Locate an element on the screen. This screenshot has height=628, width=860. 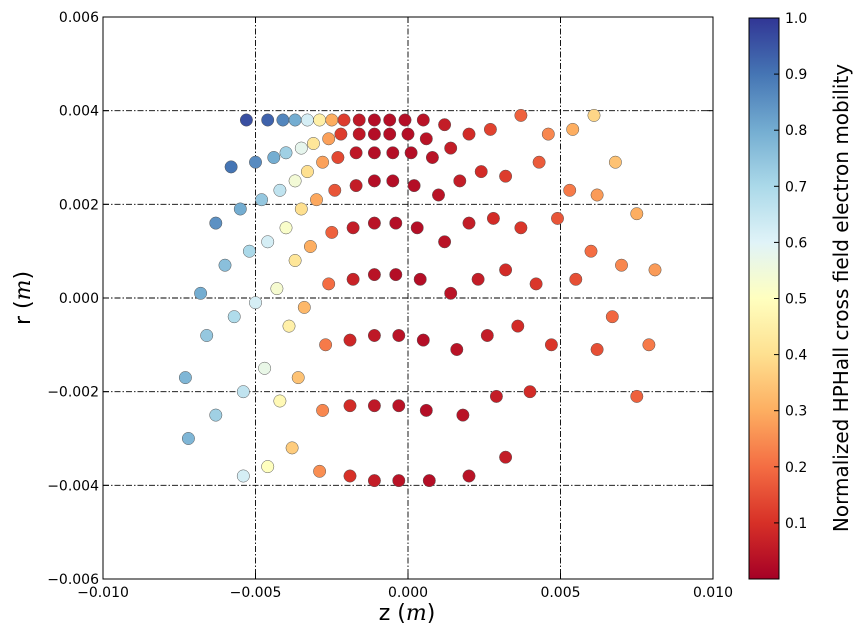
y-tick-label: 0.006 is located at coordinates (79, 18).